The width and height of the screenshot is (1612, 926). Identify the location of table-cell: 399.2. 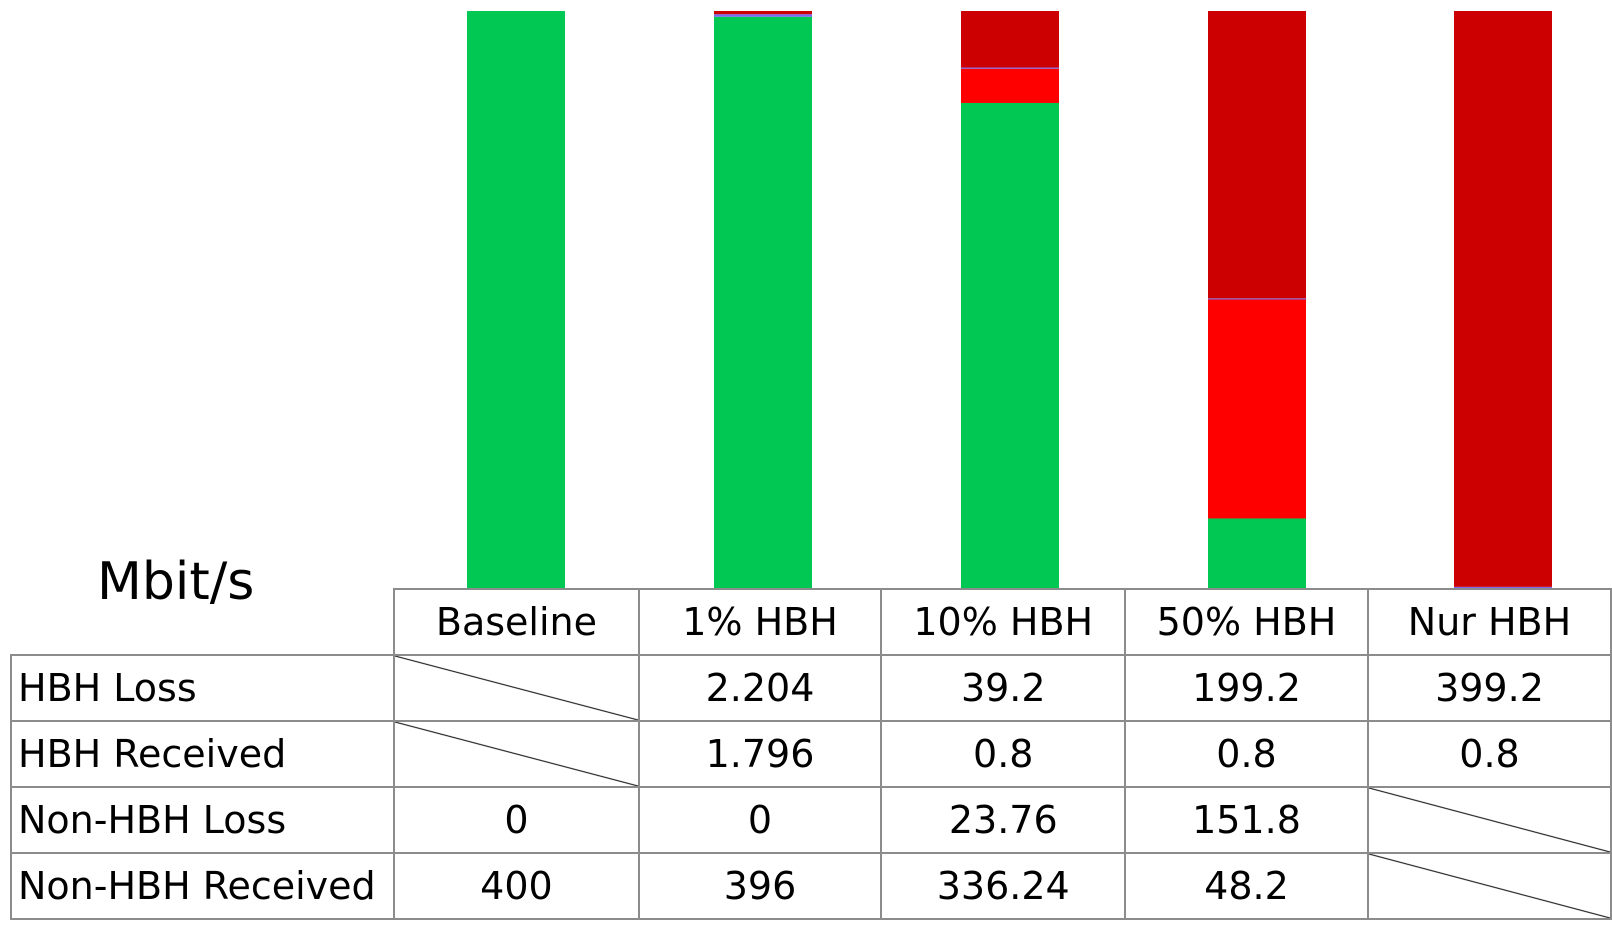
(1489, 688).